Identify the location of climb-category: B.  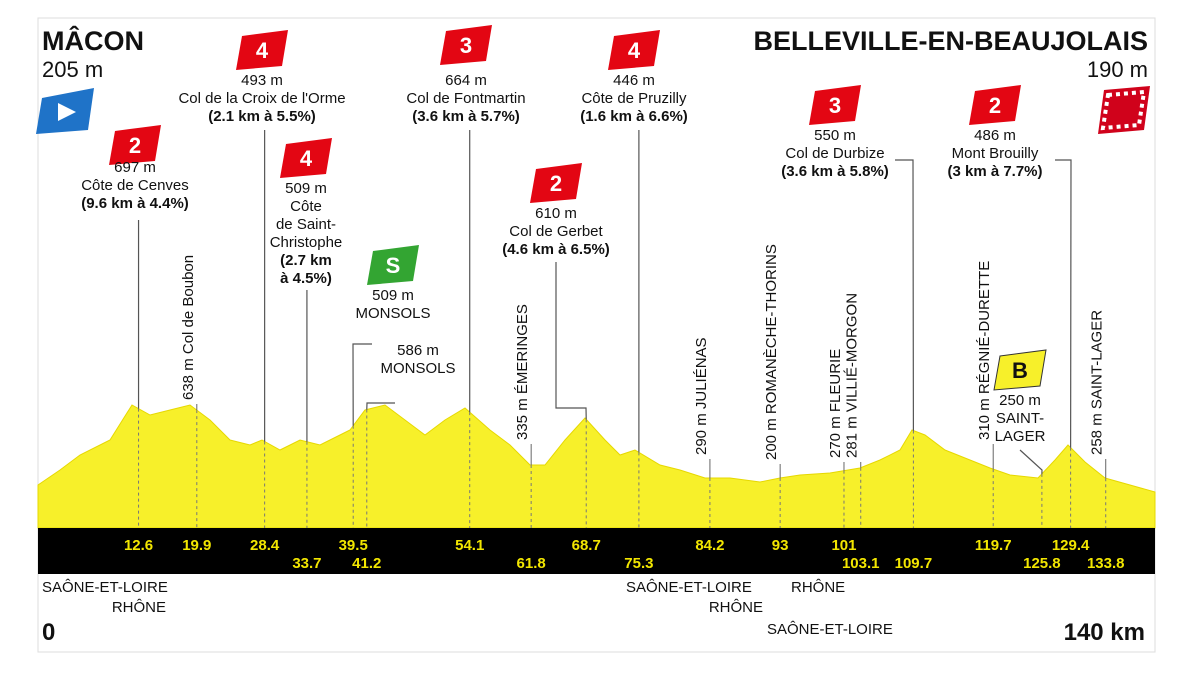
(1020, 370).